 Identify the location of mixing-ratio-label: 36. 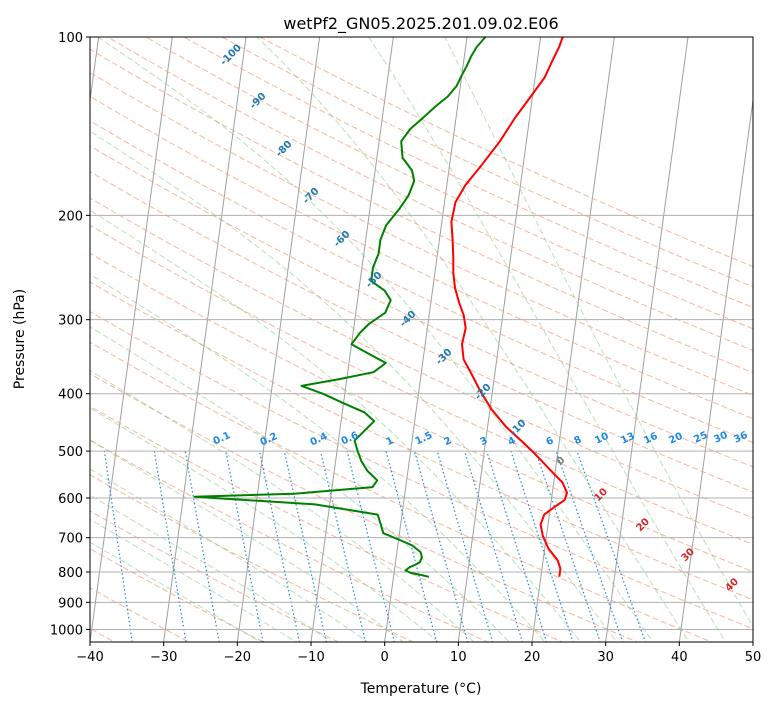
(740, 438).